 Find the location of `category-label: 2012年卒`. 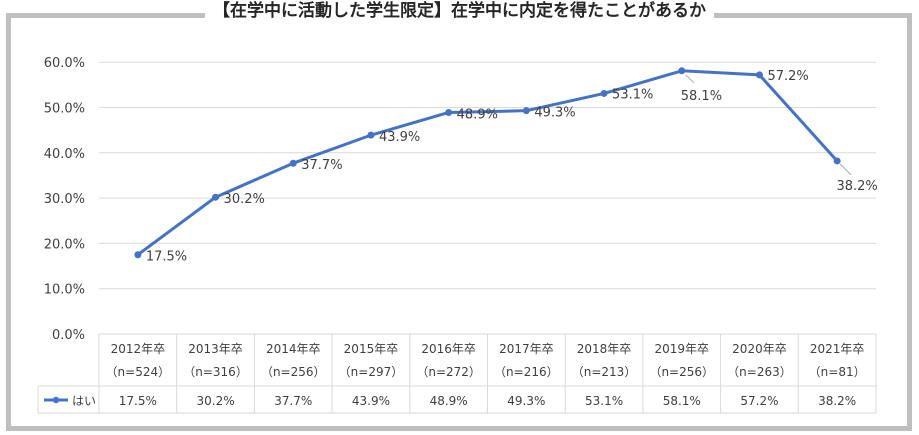

category-label: 2012年卒 is located at coordinates (138, 349).